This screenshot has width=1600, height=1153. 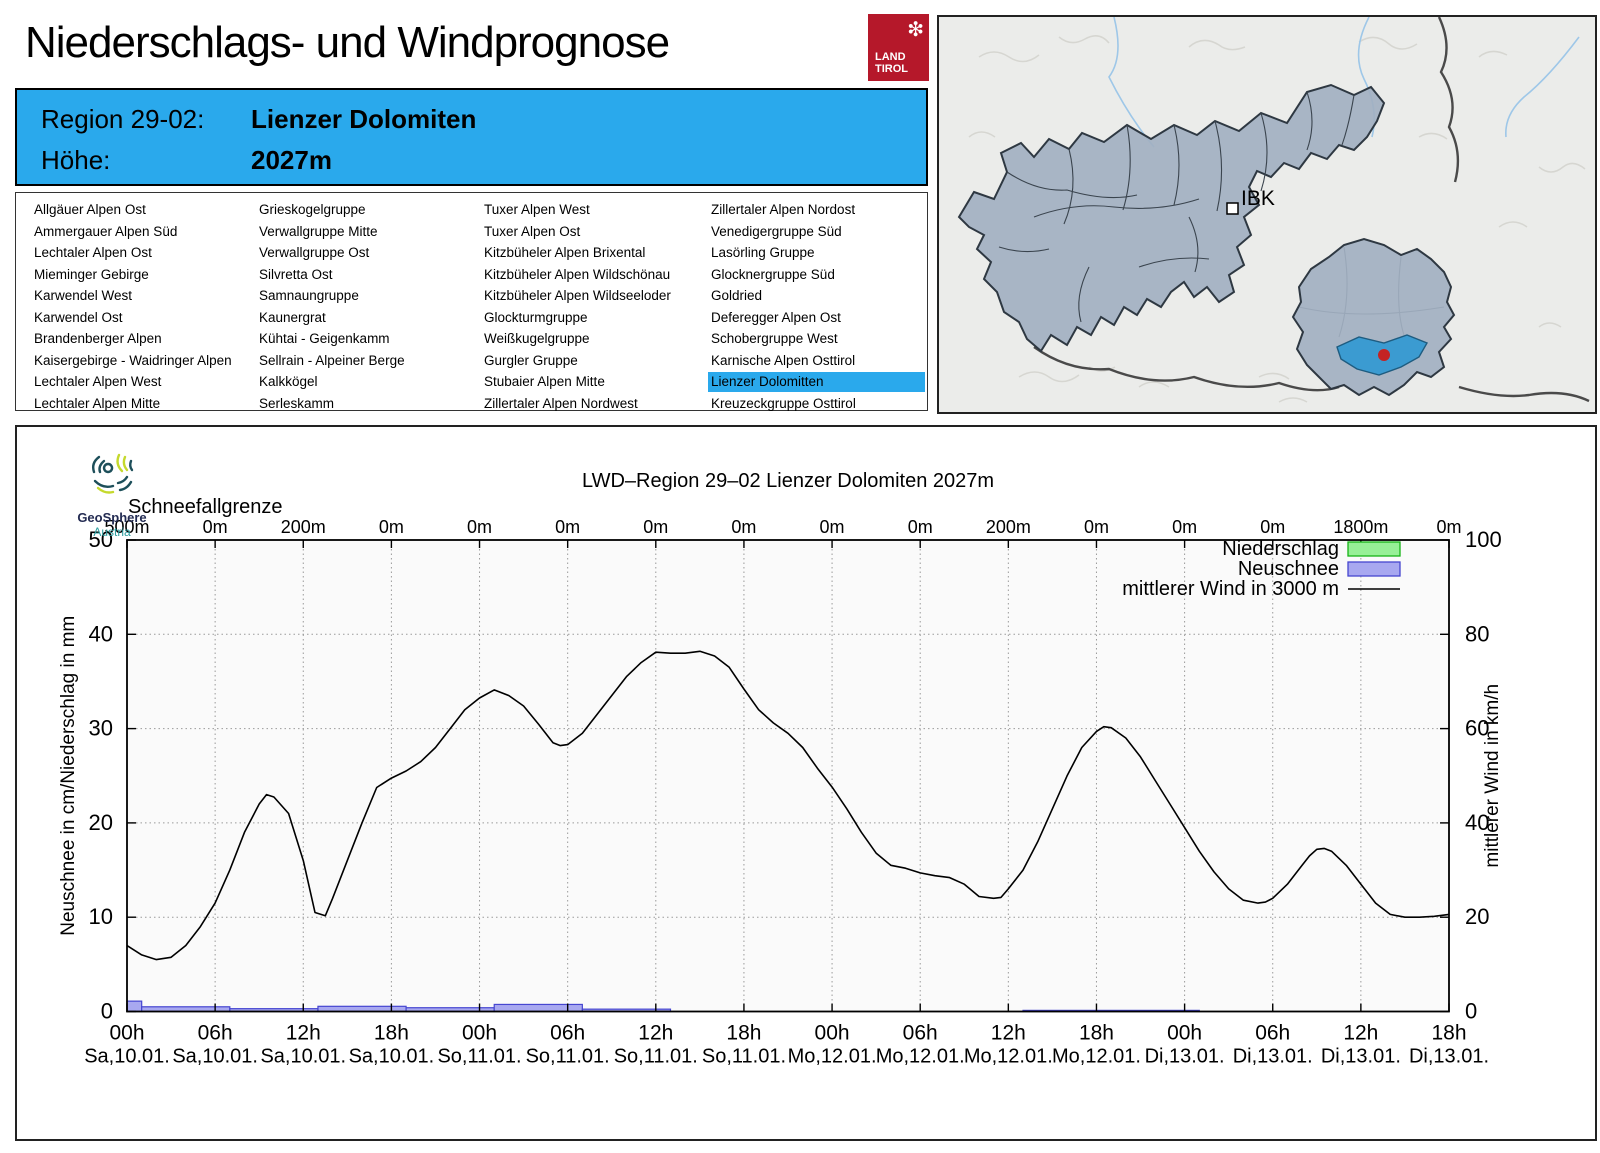 I want to click on terrain-texture, so click(x=1277, y=219).